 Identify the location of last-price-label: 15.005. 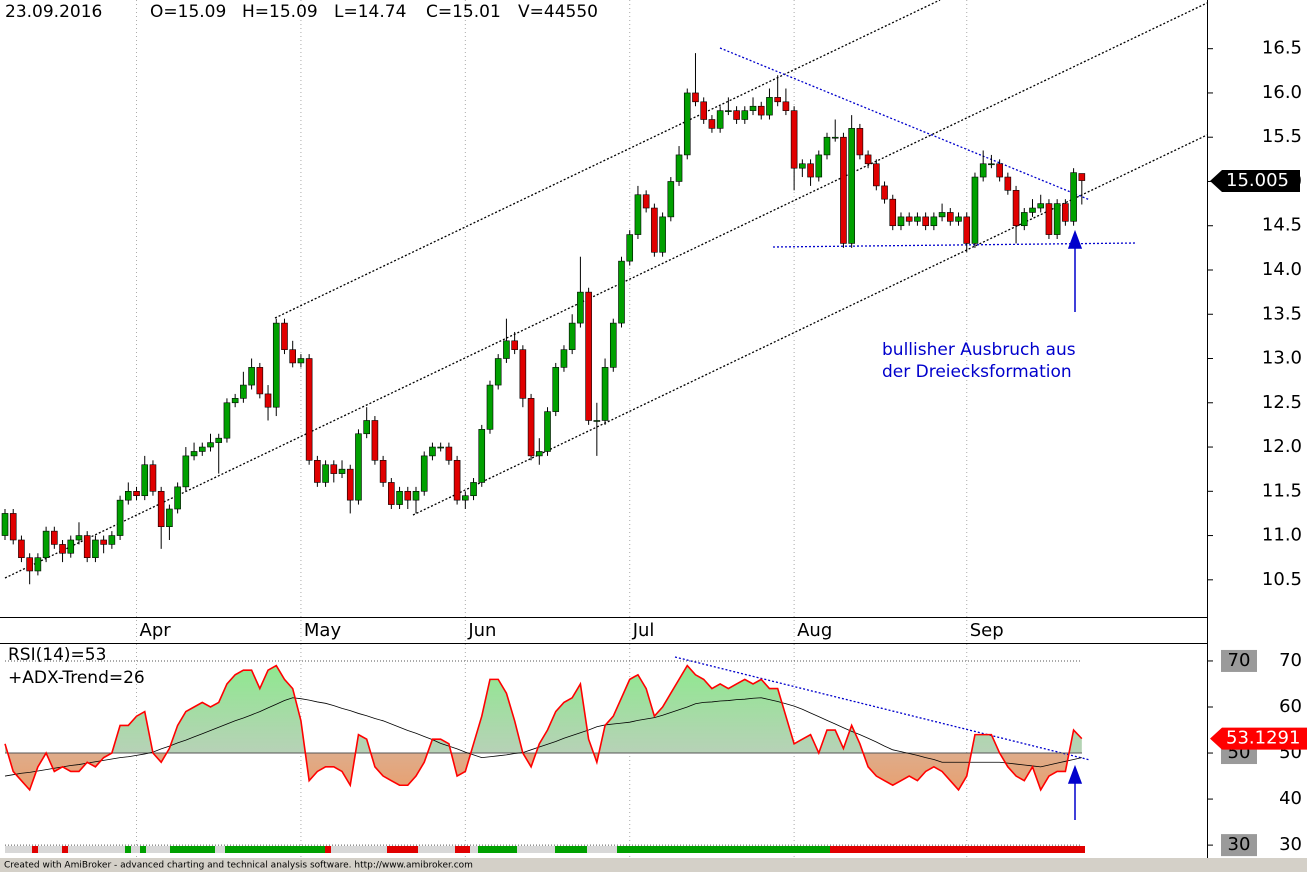
(1257, 180).